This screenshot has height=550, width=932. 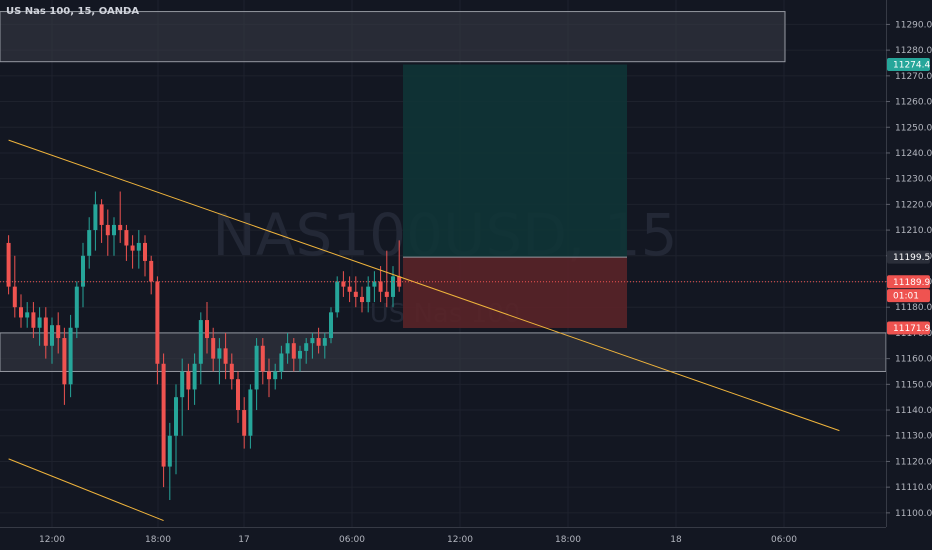 I want to click on time-tick-label: 18:00, so click(x=158, y=540).